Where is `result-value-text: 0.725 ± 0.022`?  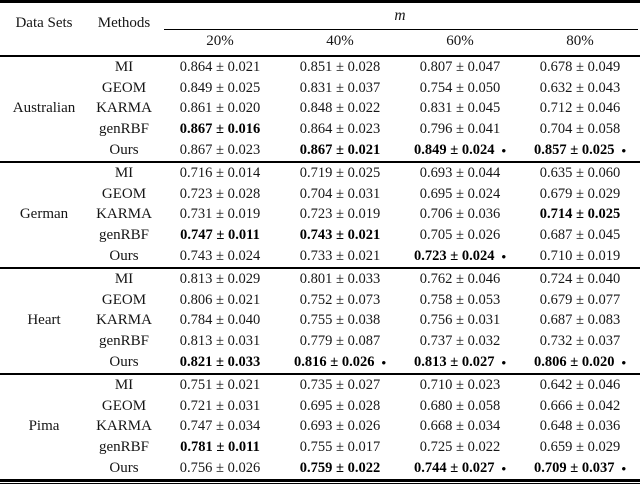
result-value-text: 0.725 ± 0.022 is located at coordinates (460, 447).